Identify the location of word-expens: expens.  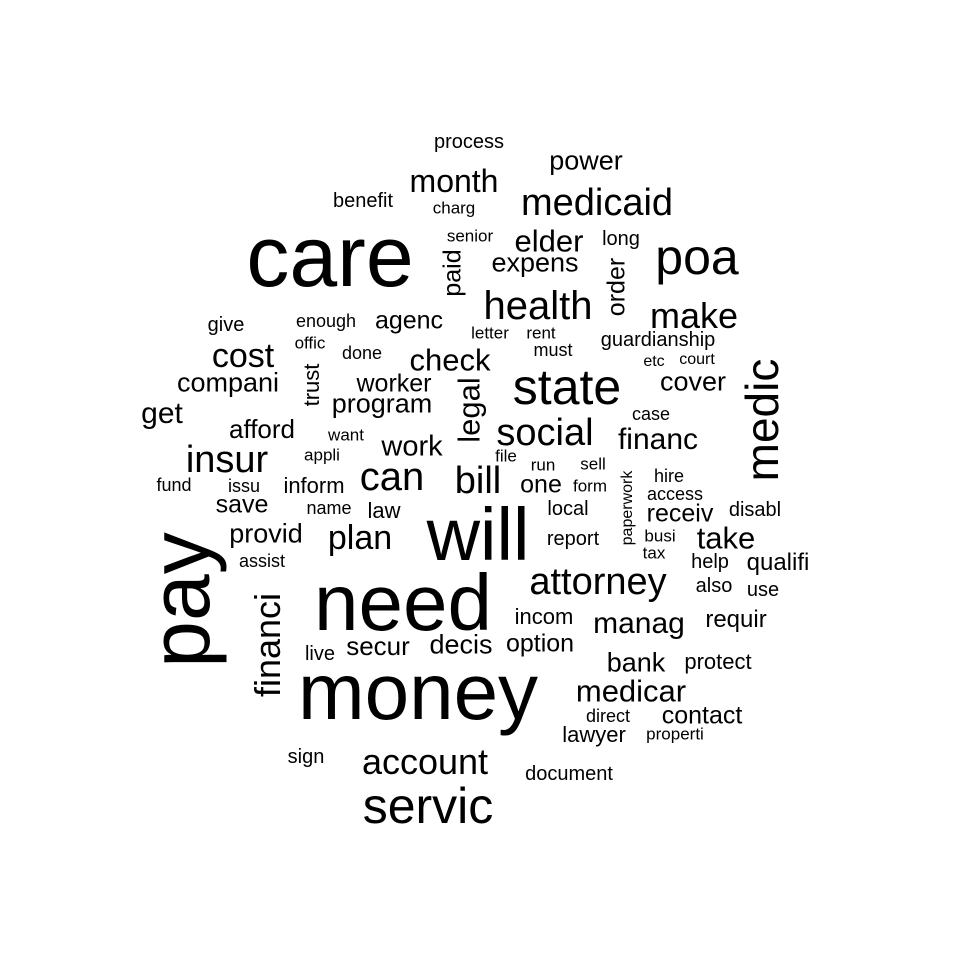
(535, 262).